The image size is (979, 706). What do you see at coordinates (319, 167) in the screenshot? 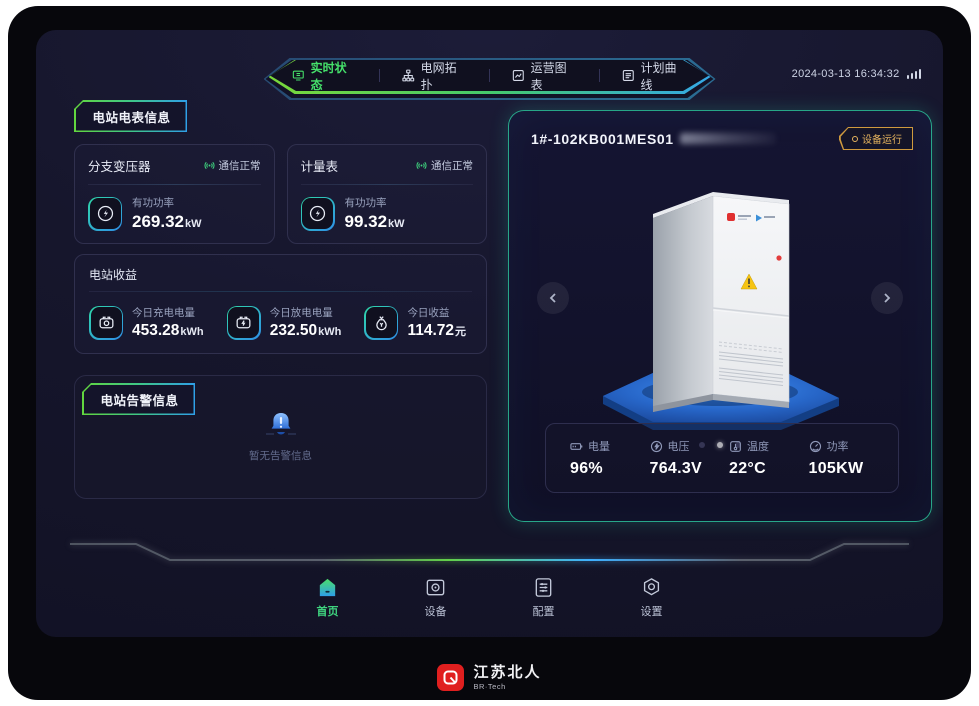
I see `meter-card-name: 计量表` at bounding box center [319, 167].